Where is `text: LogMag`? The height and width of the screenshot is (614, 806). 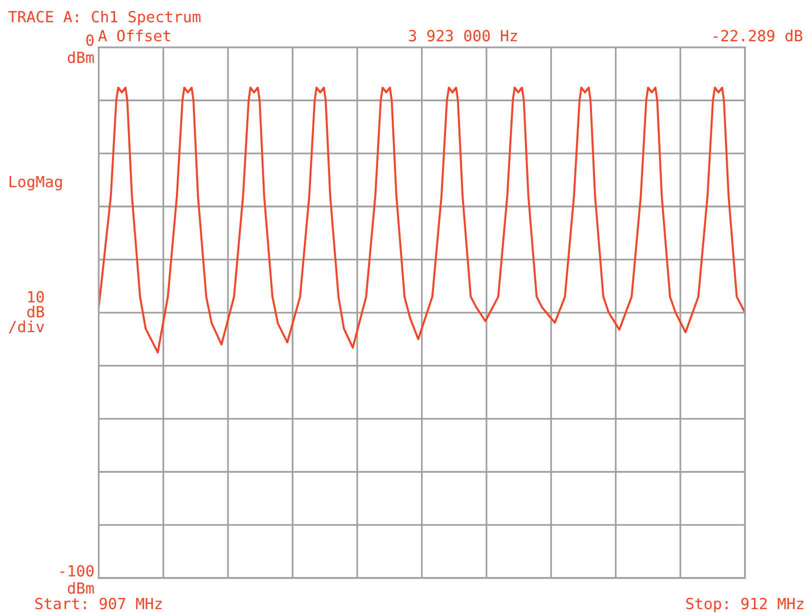
text: LogMag is located at coordinates (36, 183).